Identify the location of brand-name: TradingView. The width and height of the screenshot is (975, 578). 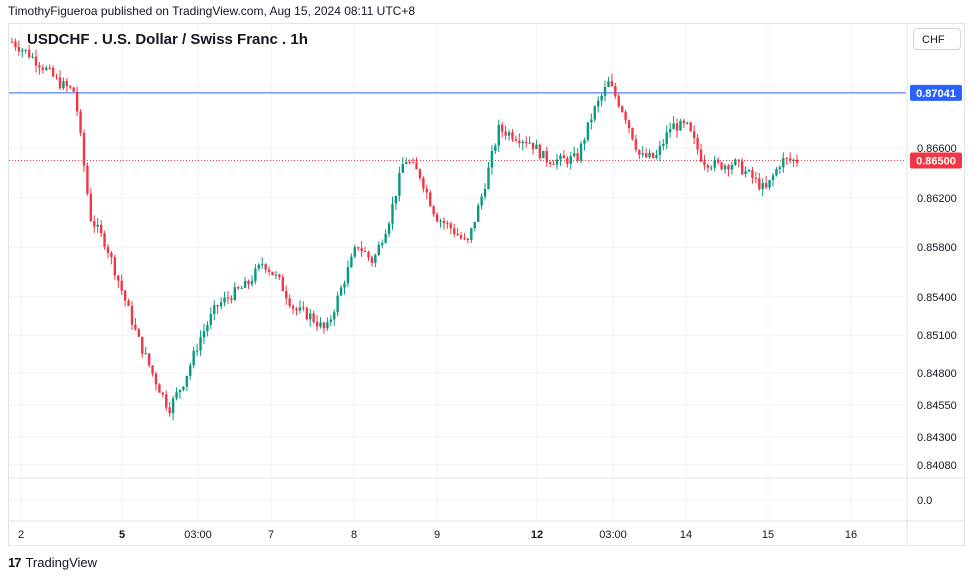
(61, 562).